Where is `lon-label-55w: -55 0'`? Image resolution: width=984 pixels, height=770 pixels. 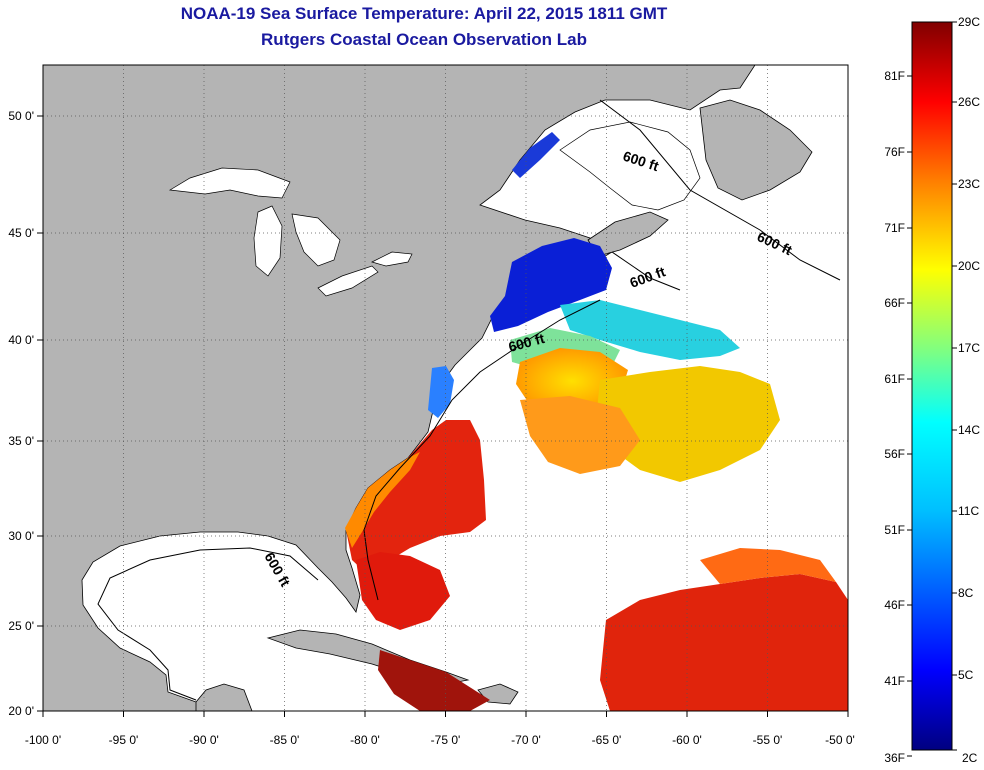 lon-label-55w: -55 0' is located at coordinates (768, 740).